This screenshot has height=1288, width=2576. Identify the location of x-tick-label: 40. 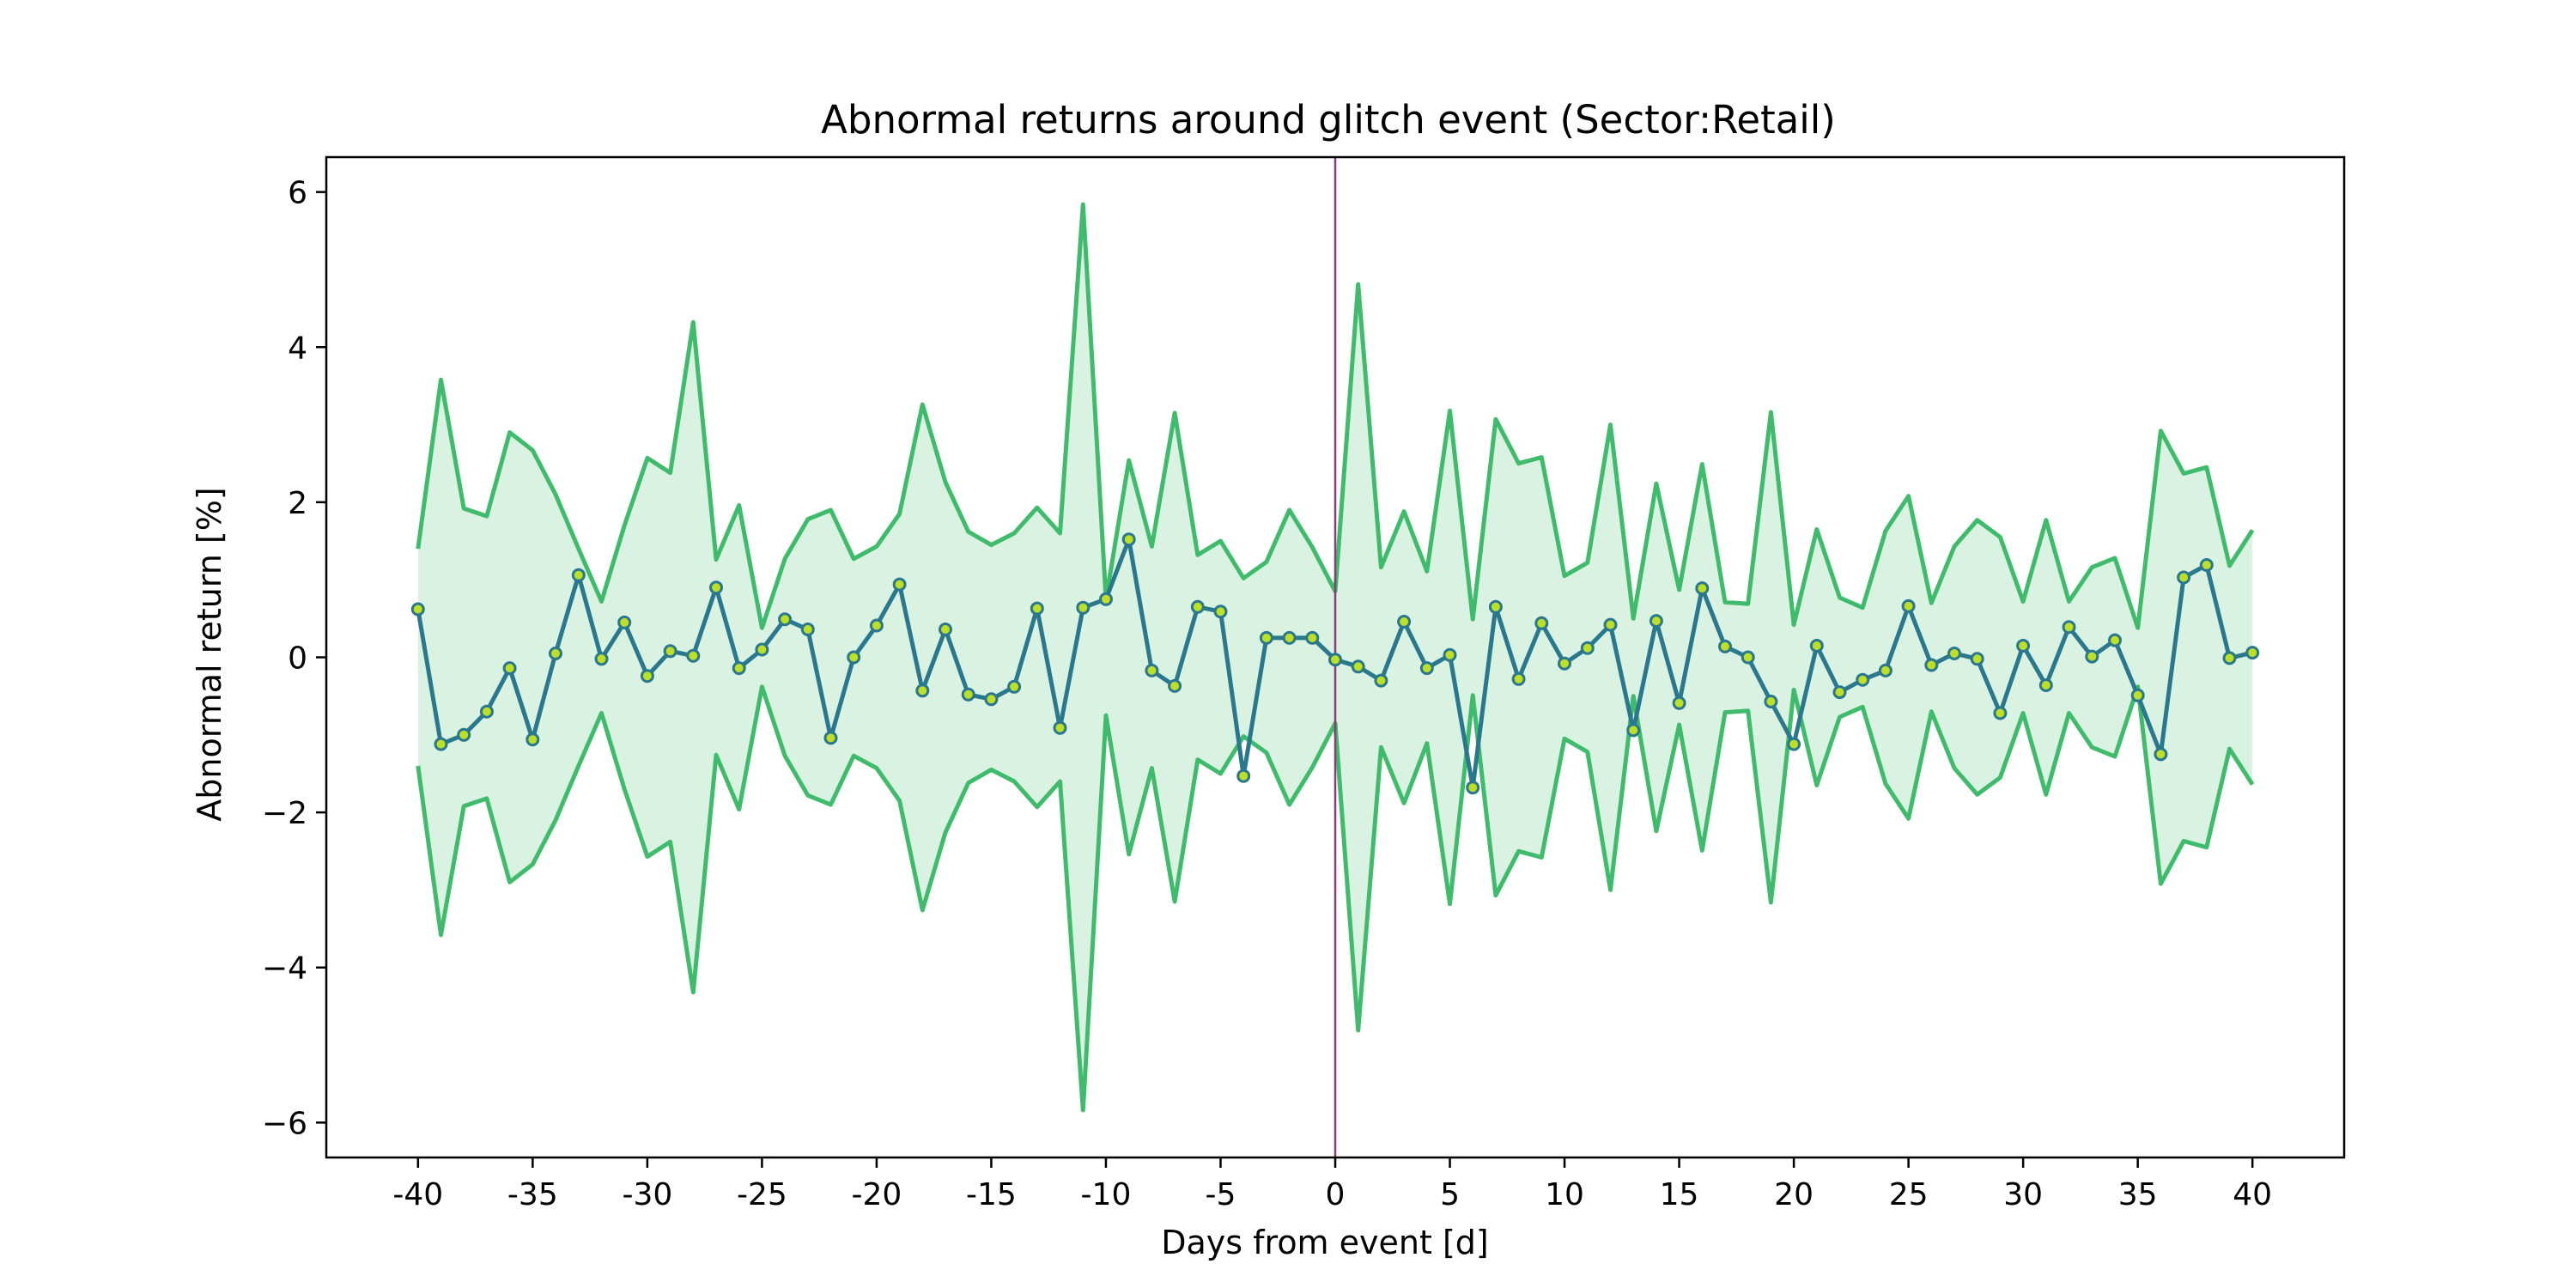
(2252, 1195).